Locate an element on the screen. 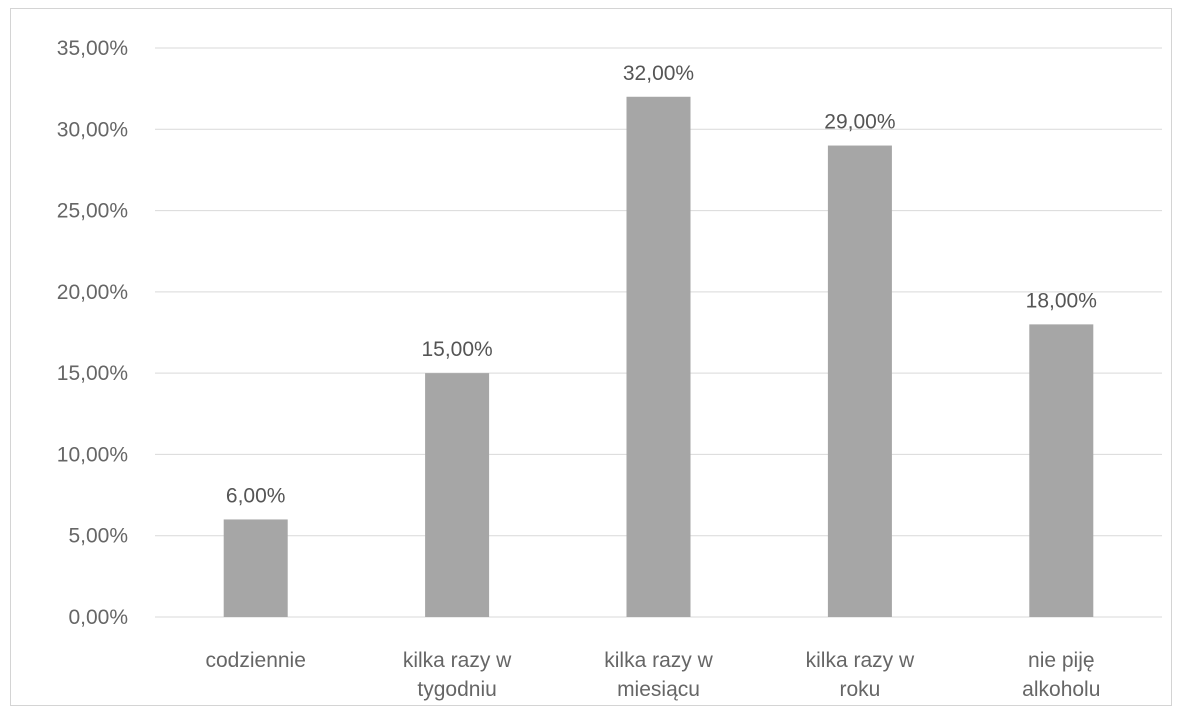 The width and height of the screenshot is (1184, 717). y-tick-label: 10,00% is located at coordinates (92, 454).